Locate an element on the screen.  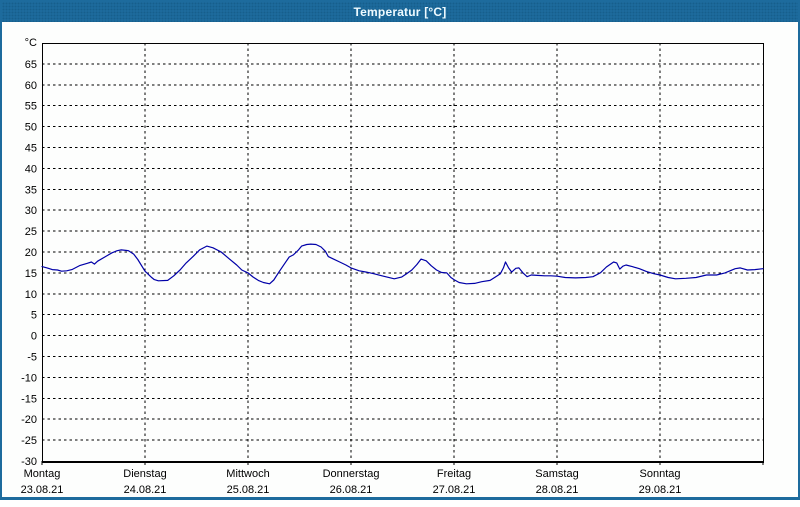
x-axis-day-label: Donnerstag is located at coordinates (351, 474).